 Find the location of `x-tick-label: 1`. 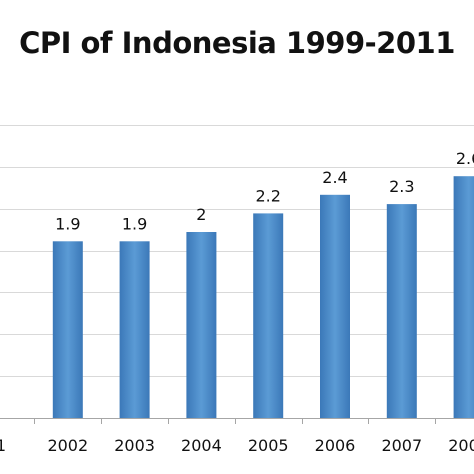

x-tick-label: 1 is located at coordinates (3, 445).